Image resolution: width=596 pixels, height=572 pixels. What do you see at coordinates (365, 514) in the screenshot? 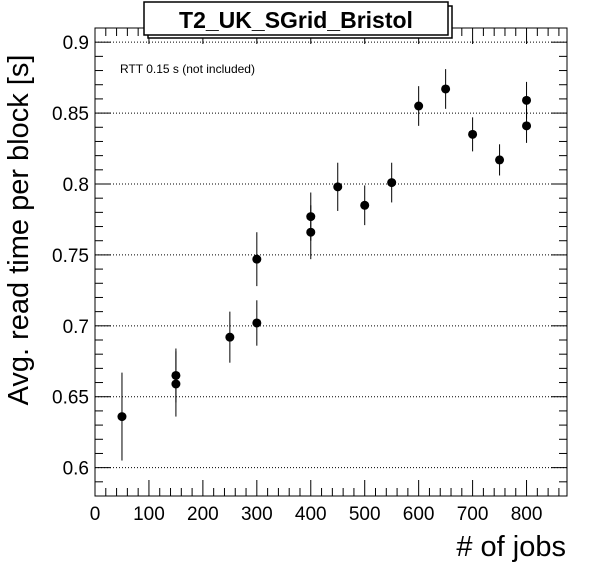
I see `x-tick-label: 500` at bounding box center [365, 514].